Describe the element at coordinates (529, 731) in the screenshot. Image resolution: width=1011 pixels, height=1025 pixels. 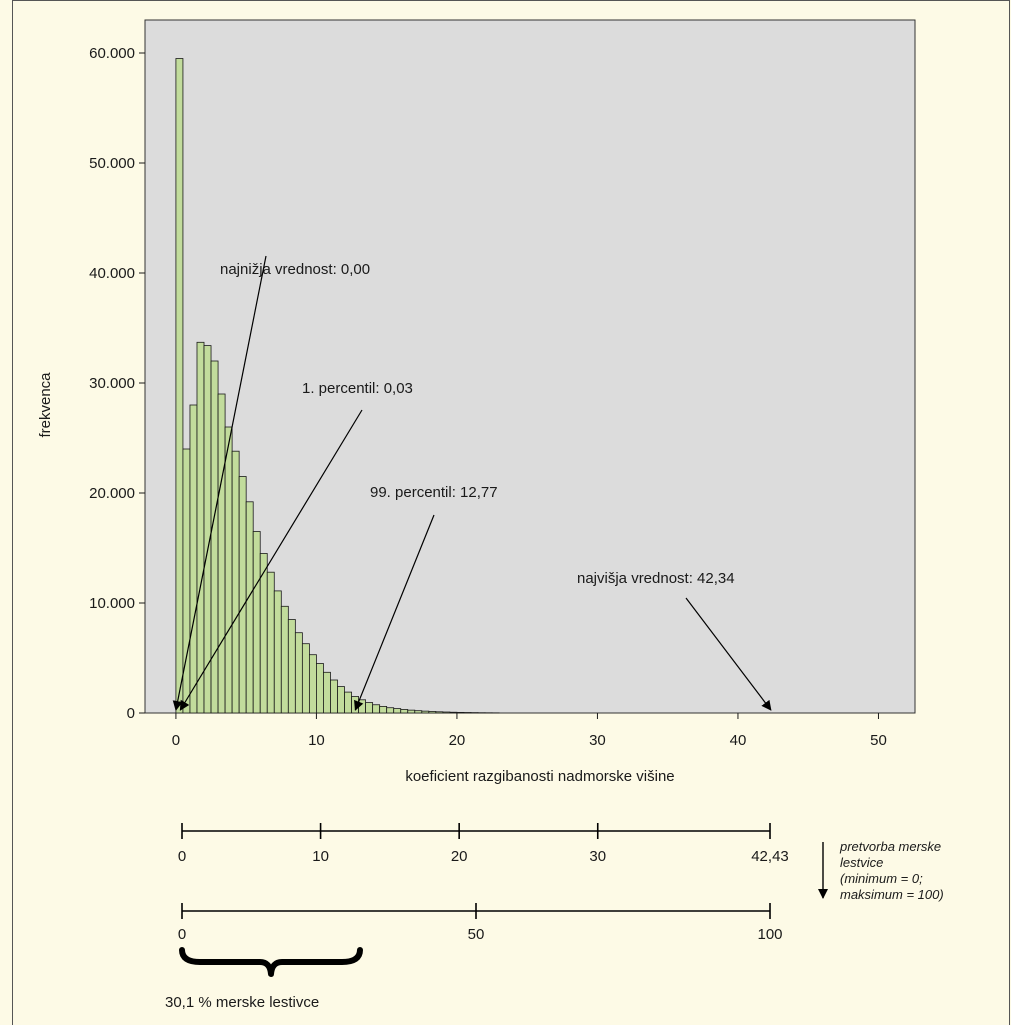
I see `x-axis: 0 10 20 30 40 50` at that location.